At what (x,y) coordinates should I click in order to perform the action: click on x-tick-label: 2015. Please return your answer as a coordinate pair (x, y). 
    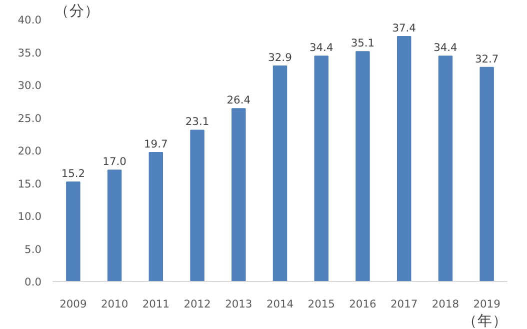
    Looking at the image, I should click on (321, 304).